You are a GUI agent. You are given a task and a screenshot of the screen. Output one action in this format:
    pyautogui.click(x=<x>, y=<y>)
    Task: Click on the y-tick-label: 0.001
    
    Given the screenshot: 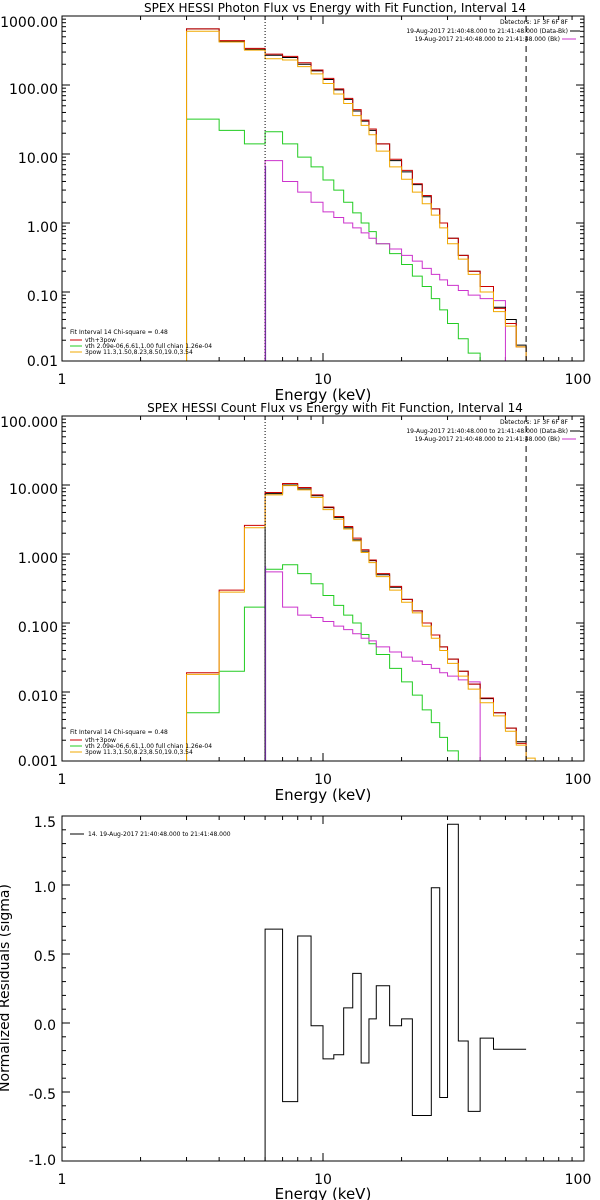 What is the action you would take?
    pyautogui.click(x=38, y=762)
    